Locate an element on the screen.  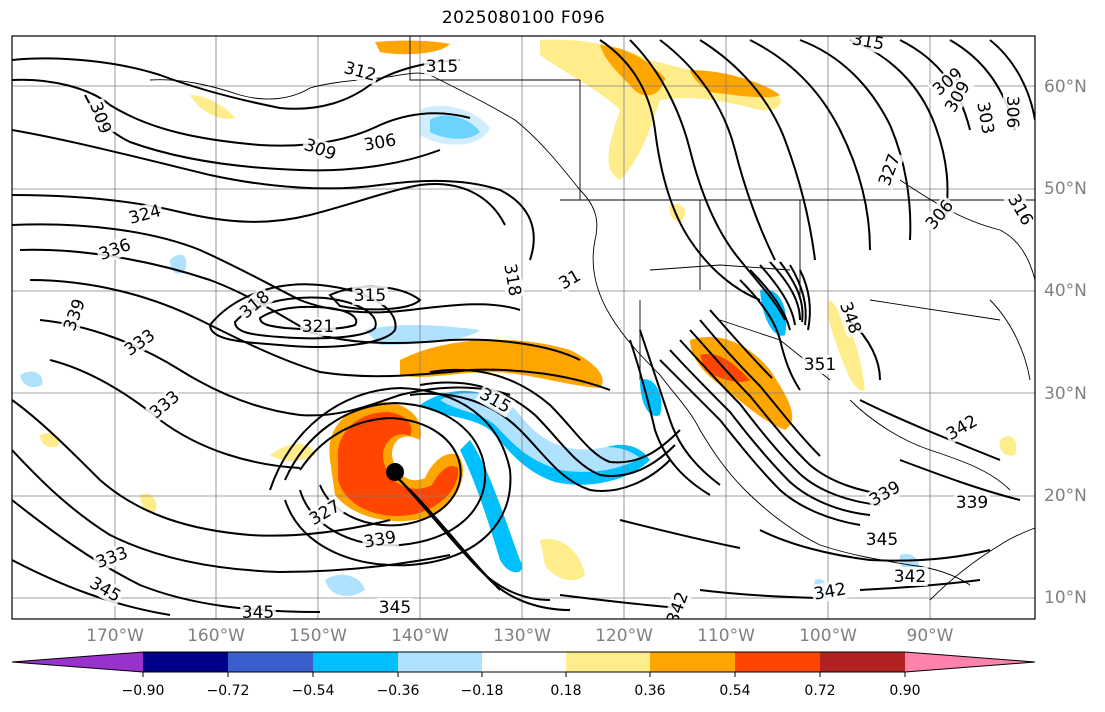
lat-label: 50°N is located at coordinates (1065, 189).